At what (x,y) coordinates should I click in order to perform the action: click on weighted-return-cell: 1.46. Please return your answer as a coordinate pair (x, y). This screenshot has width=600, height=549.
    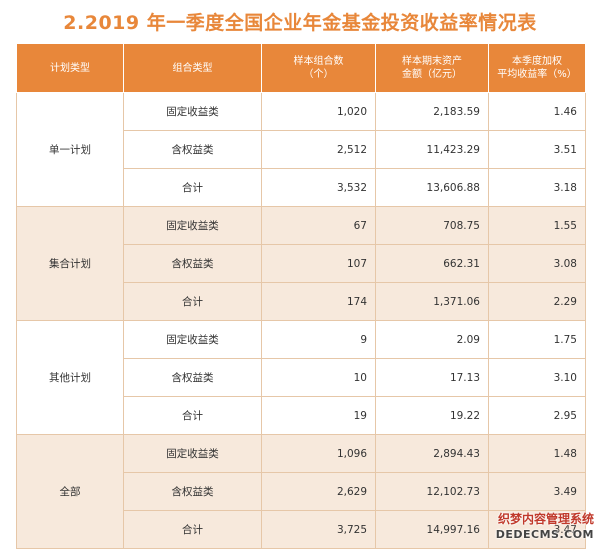
    Looking at the image, I should click on (537, 111).